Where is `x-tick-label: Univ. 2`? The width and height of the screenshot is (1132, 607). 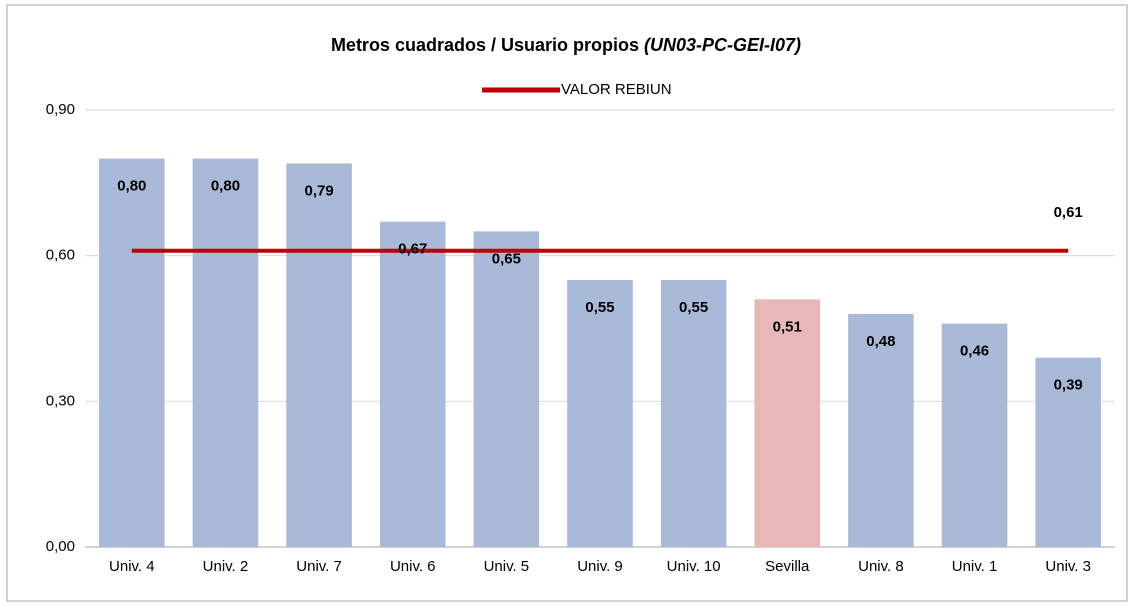 x-tick-label: Univ. 2 is located at coordinates (226, 566).